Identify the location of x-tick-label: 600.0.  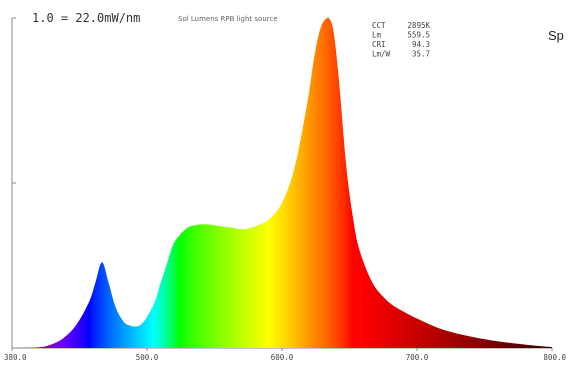
(282, 357).